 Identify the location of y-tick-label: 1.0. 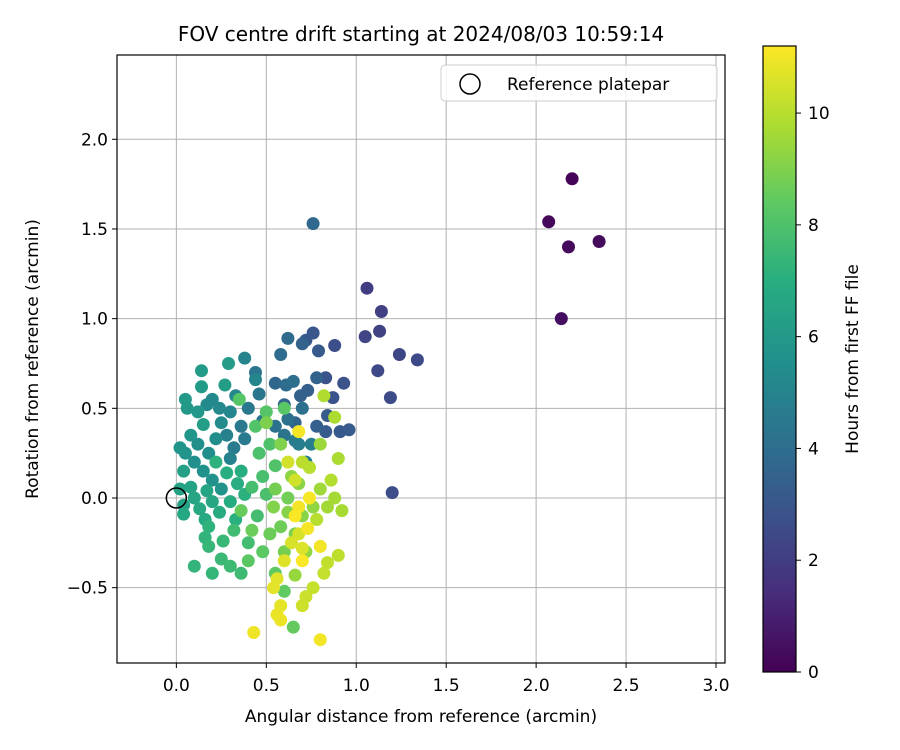
(94, 320).